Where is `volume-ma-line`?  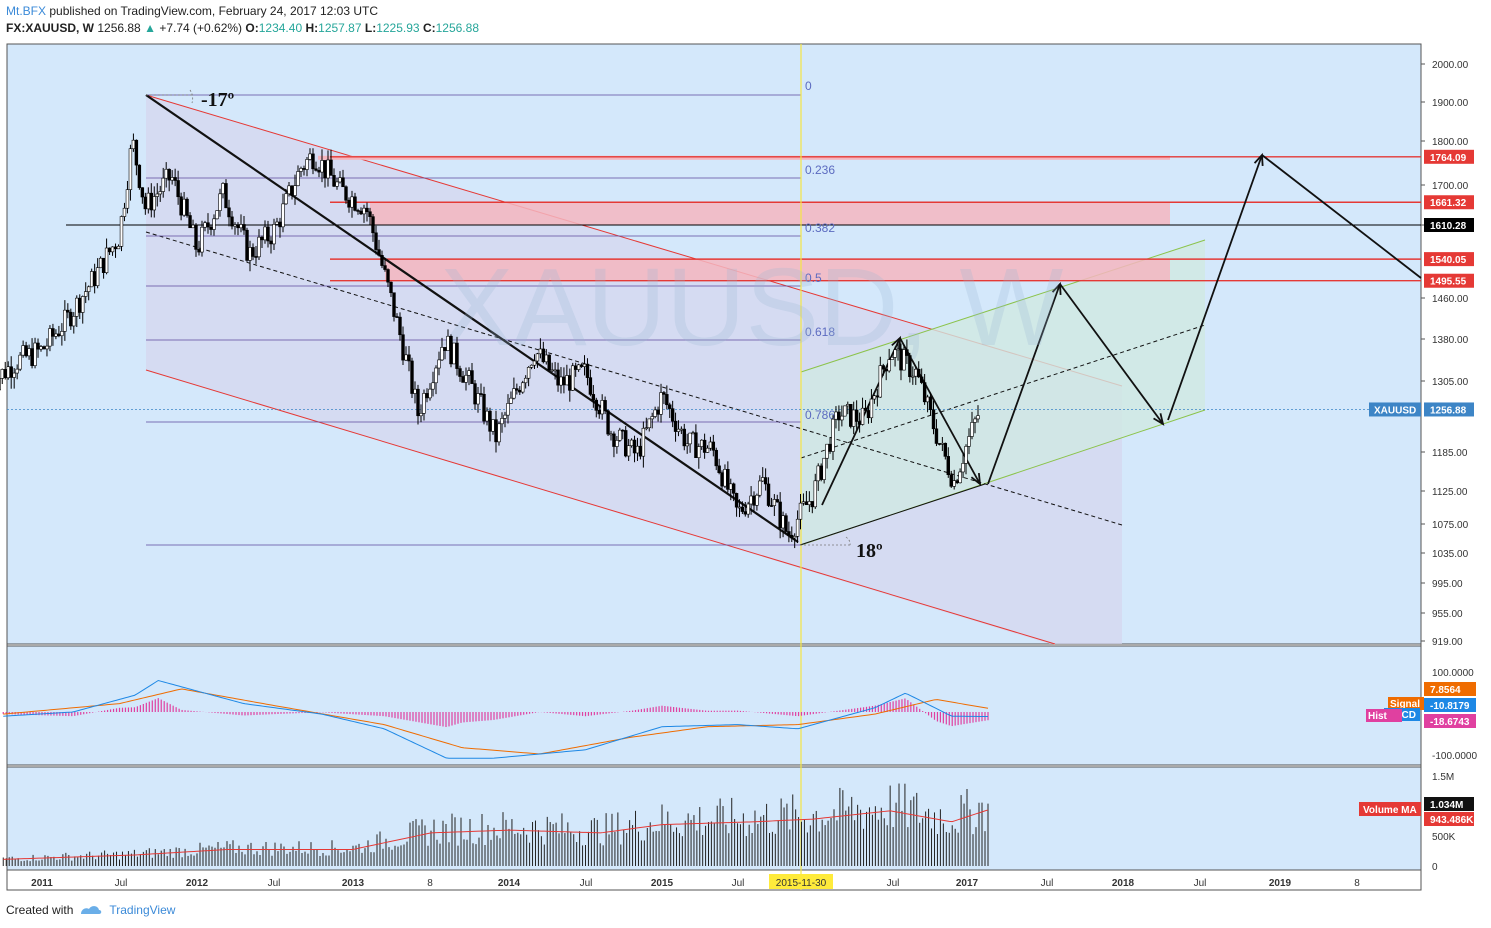 volume-ma-line is located at coordinates (496, 834).